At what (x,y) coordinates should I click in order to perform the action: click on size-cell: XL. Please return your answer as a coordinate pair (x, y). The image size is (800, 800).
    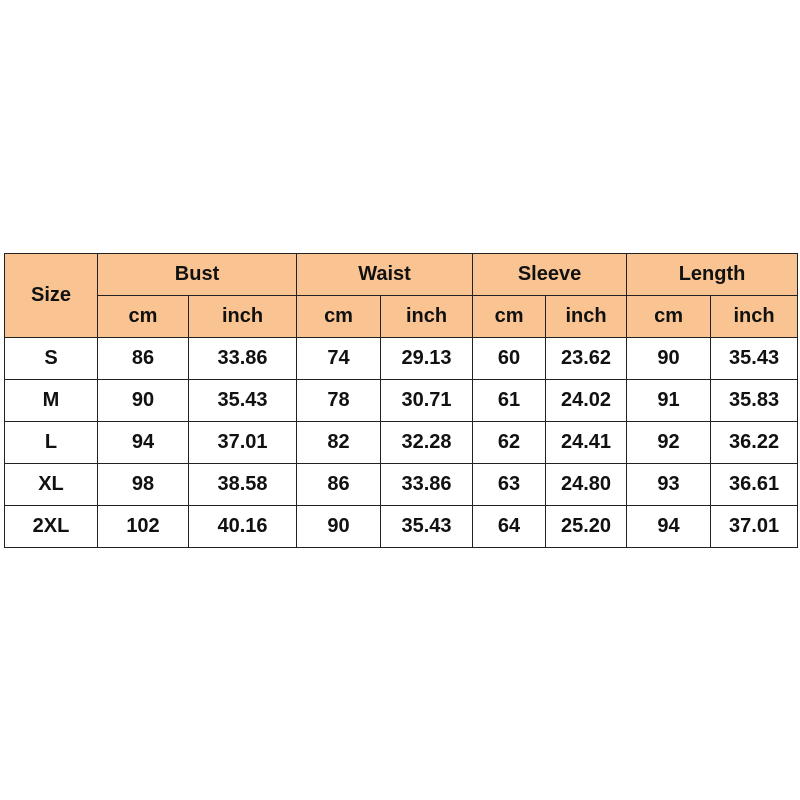
    Looking at the image, I should click on (51, 484).